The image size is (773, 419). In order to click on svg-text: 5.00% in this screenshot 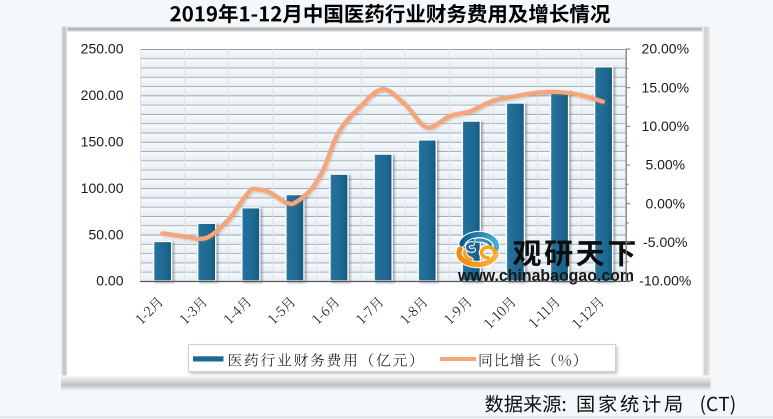, I will do `click(665, 165)`.